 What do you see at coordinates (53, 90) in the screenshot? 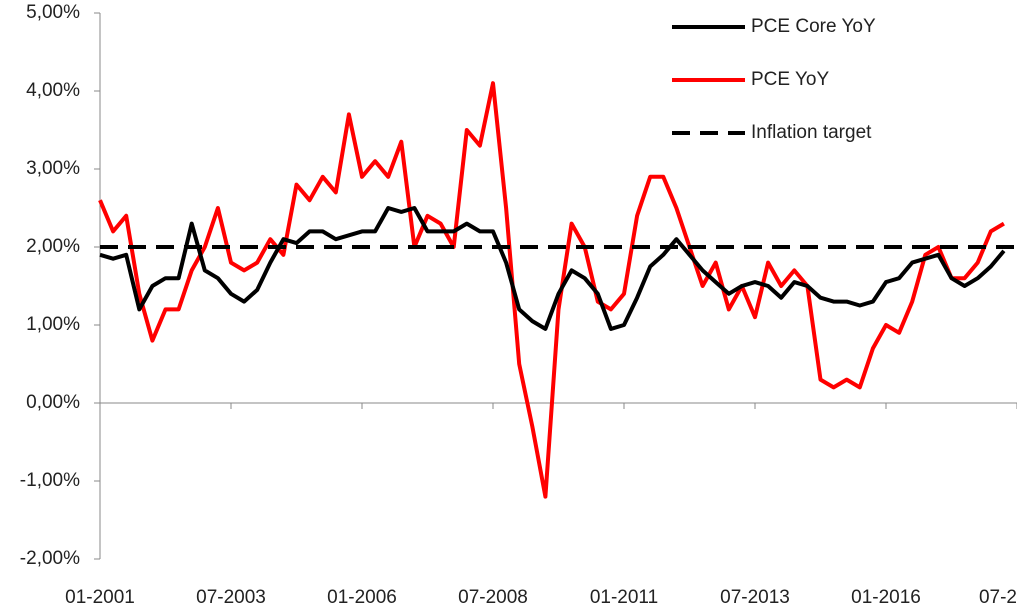
I see `y-tick-label: 4,00%` at bounding box center [53, 90].